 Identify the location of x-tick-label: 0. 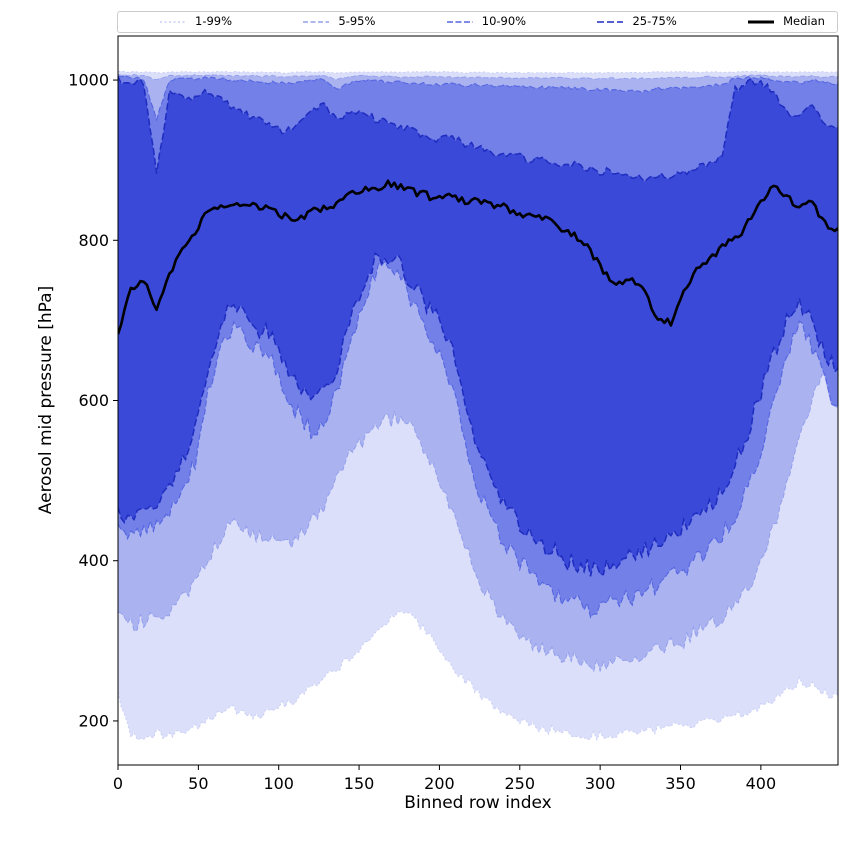
(118, 783).